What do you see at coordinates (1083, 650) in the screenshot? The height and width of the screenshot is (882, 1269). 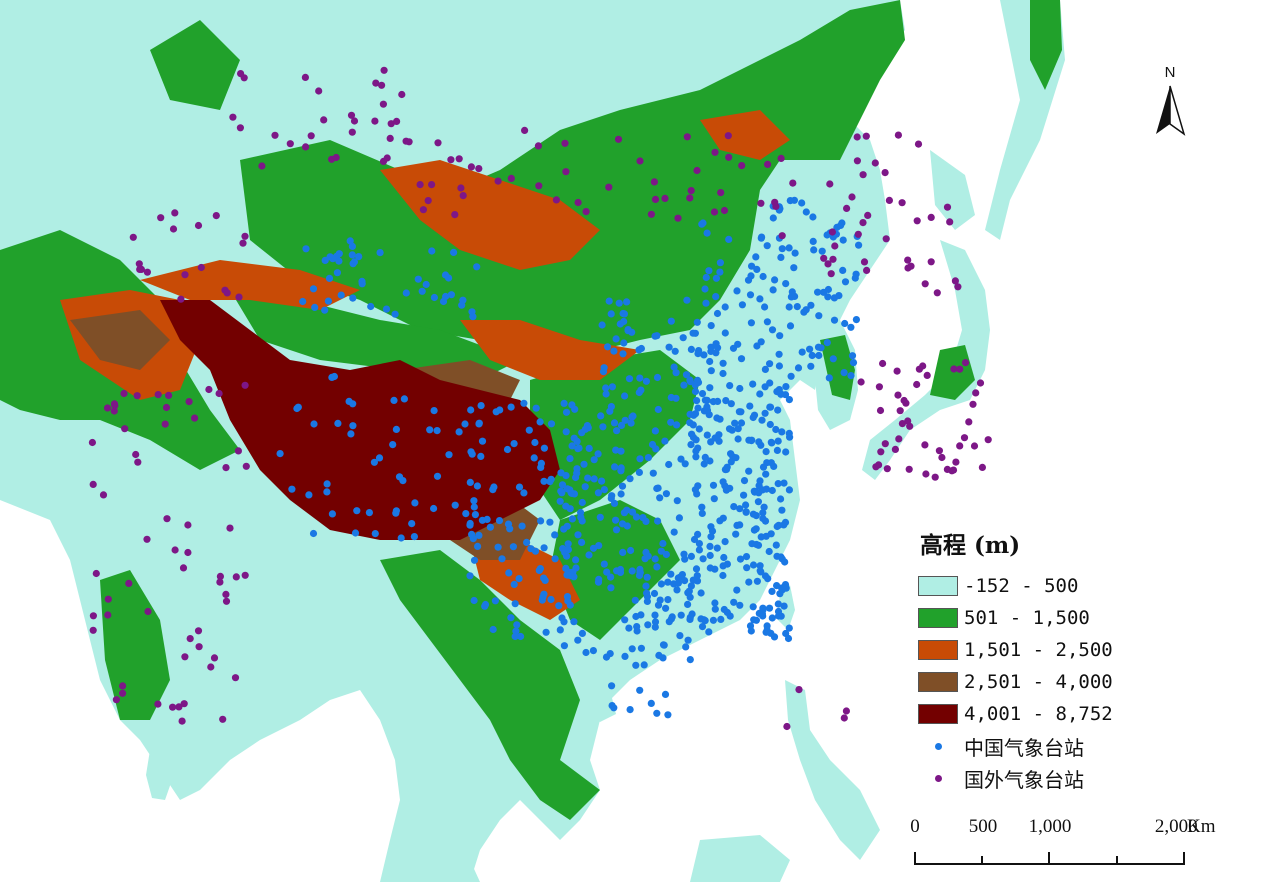 I see `legend-row-elevation-3: 1,501 - 2,500` at bounding box center [1083, 650].